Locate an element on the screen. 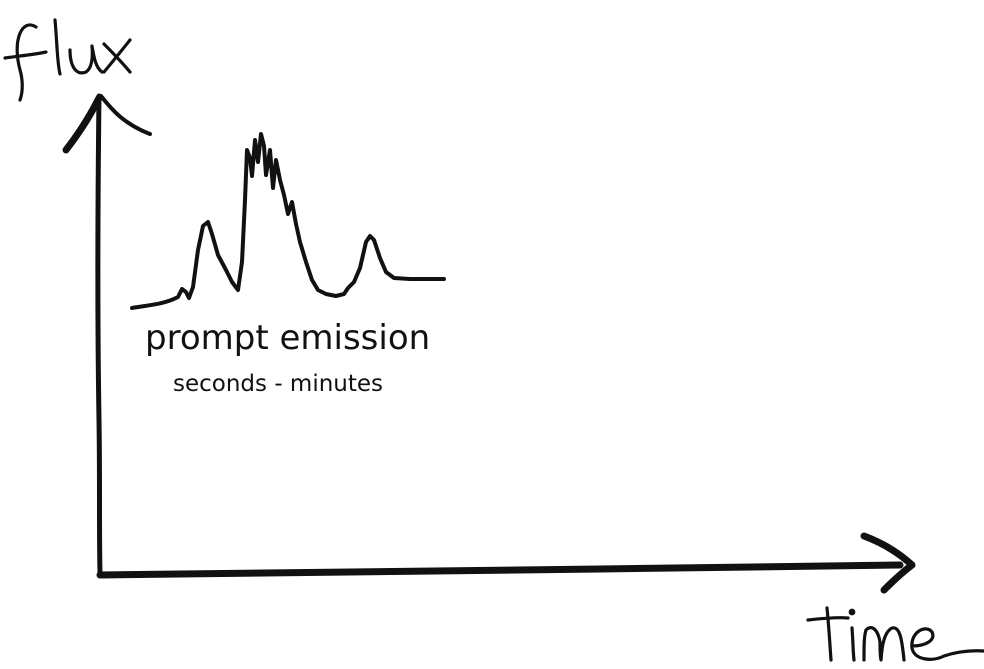 This screenshot has height=669, width=984. prompt-emission-timescale: seconds - minutes is located at coordinates (278, 384).